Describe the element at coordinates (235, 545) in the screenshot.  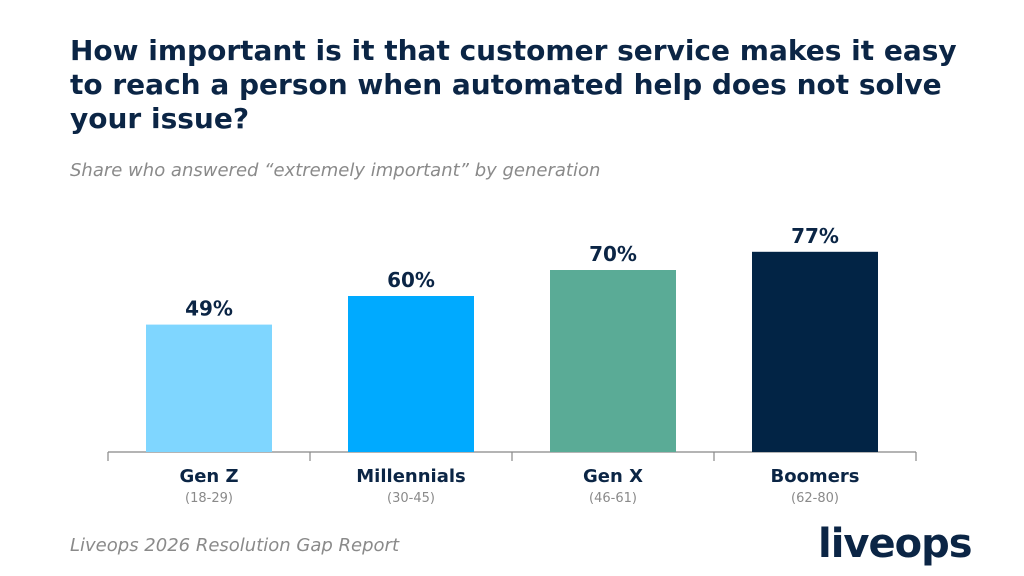
I see `source-note: Liveops 2026 Resolution Gap Report` at that location.